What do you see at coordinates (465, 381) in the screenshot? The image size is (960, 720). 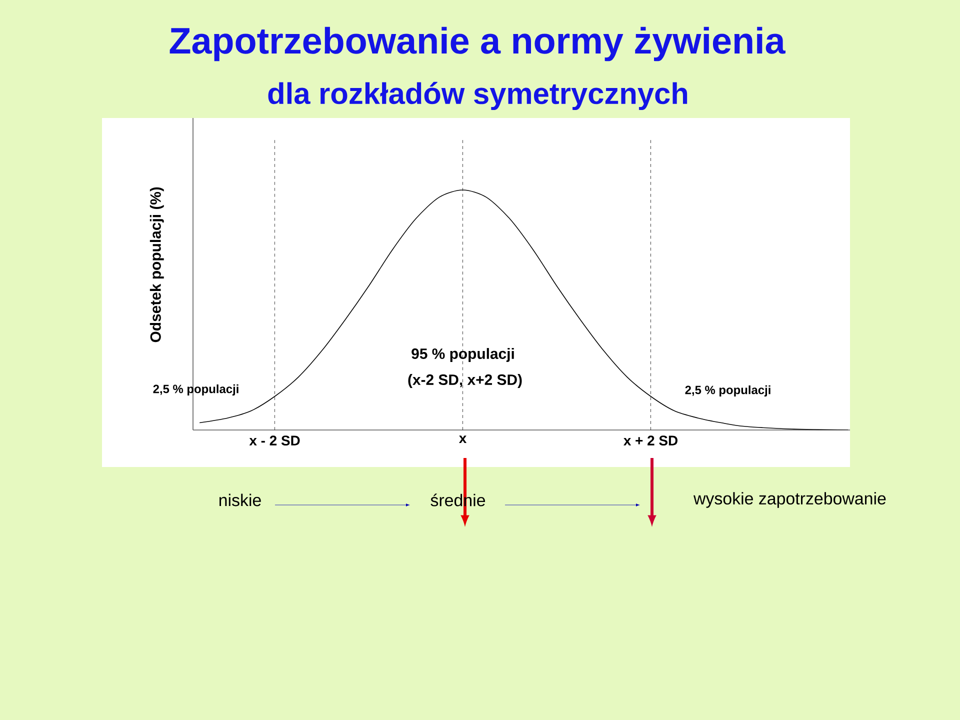 I see `annotation: (x-2 SD, x+2 SD)` at bounding box center [465, 381].